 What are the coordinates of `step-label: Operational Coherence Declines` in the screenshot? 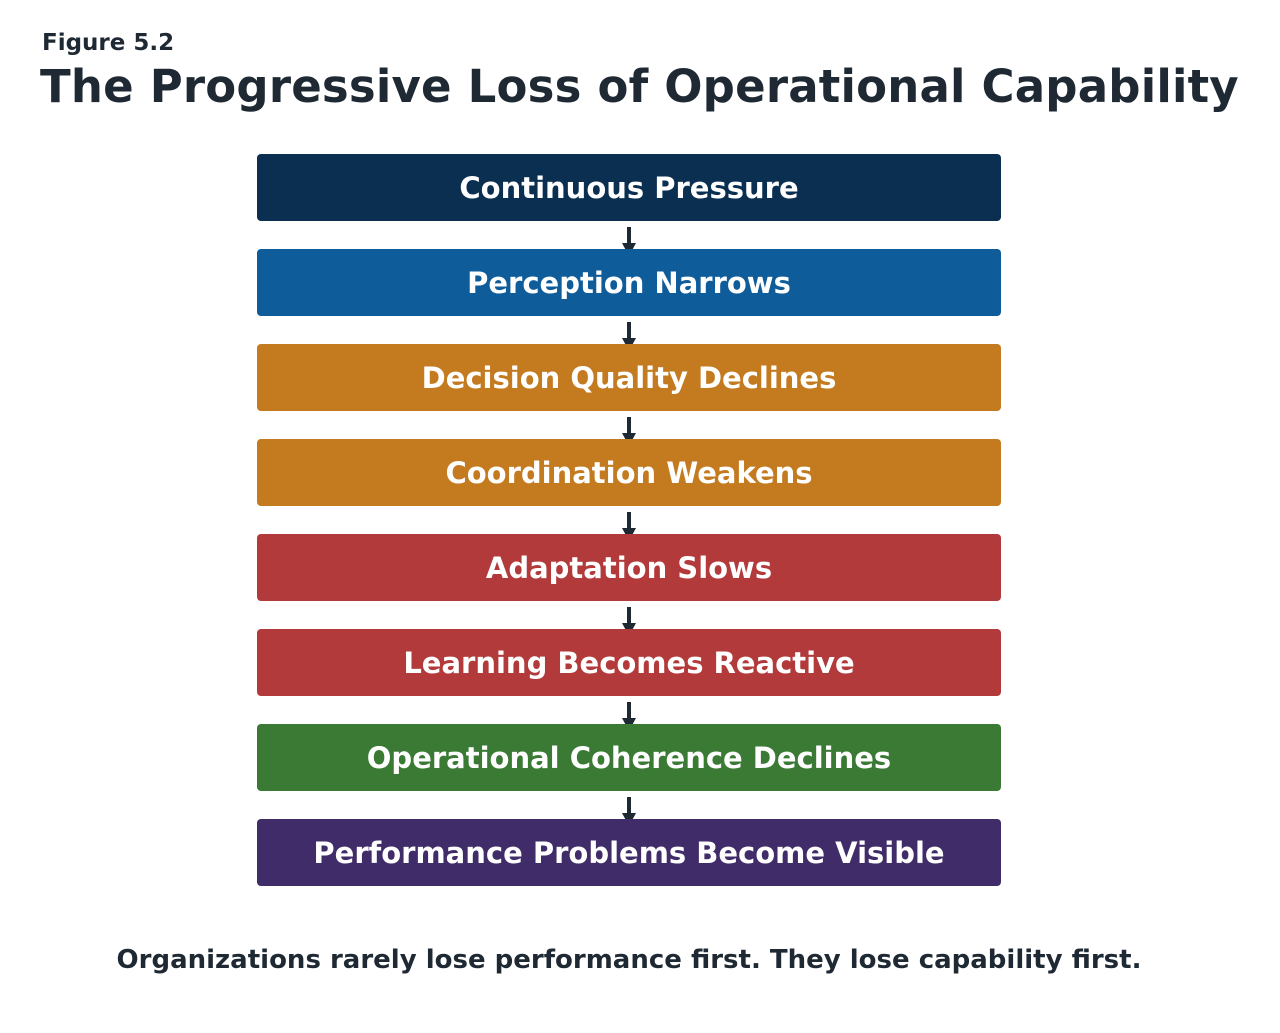 It's located at (629, 757).